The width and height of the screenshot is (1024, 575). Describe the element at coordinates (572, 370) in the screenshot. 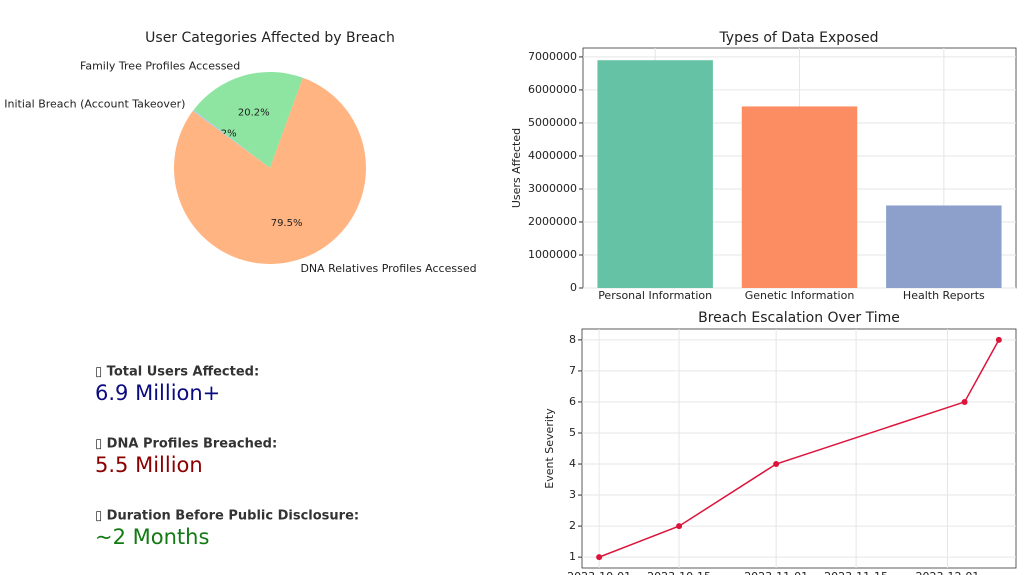

I see `y-tick-label: 7` at that location.